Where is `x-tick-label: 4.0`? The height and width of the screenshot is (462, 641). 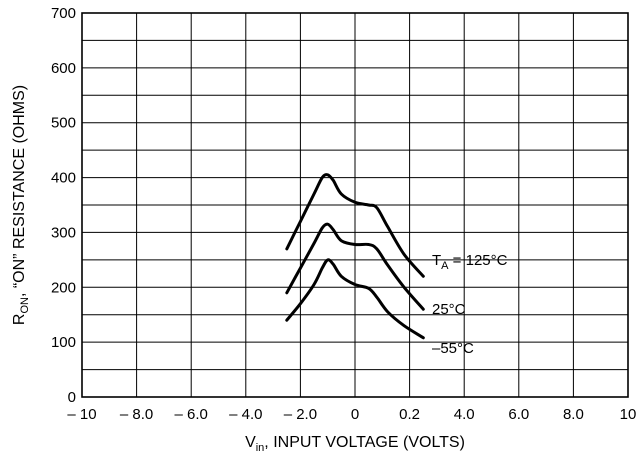 x-tick-label: 4.0 is located at coordinates (464, 414).